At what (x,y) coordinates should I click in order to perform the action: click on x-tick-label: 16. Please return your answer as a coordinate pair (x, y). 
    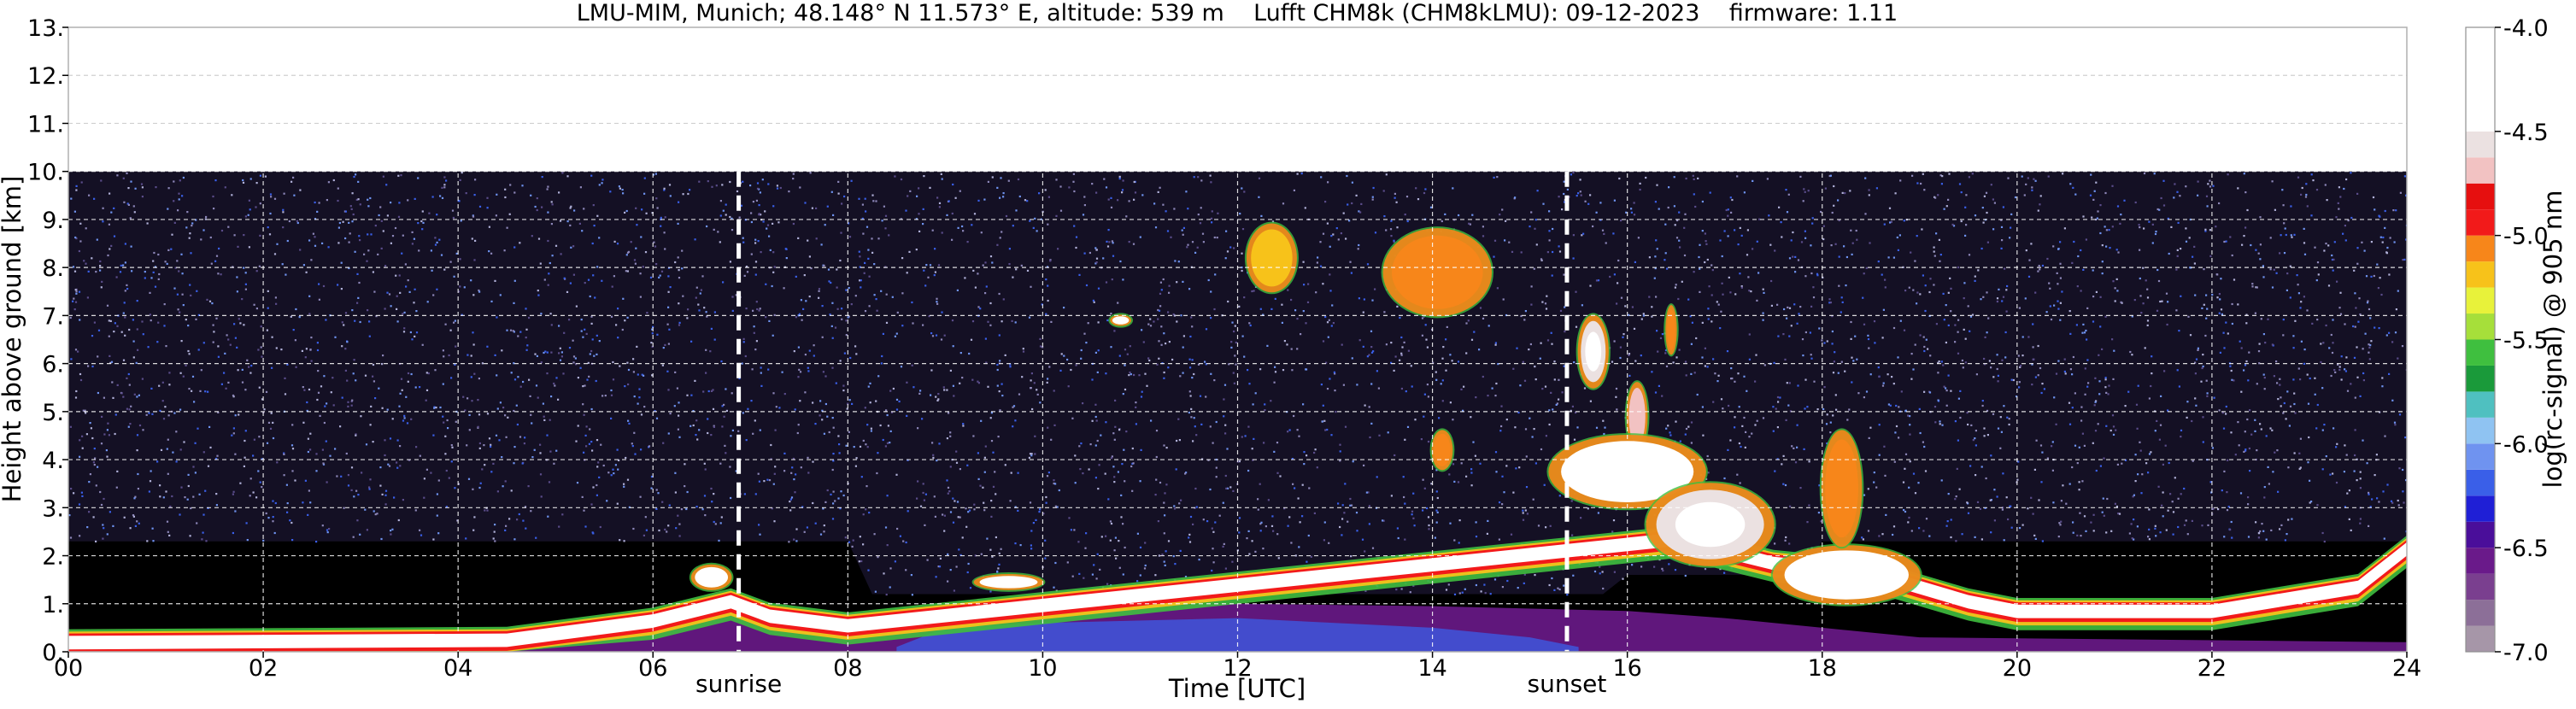
    Looking at the image, I should click on (1626, 668).